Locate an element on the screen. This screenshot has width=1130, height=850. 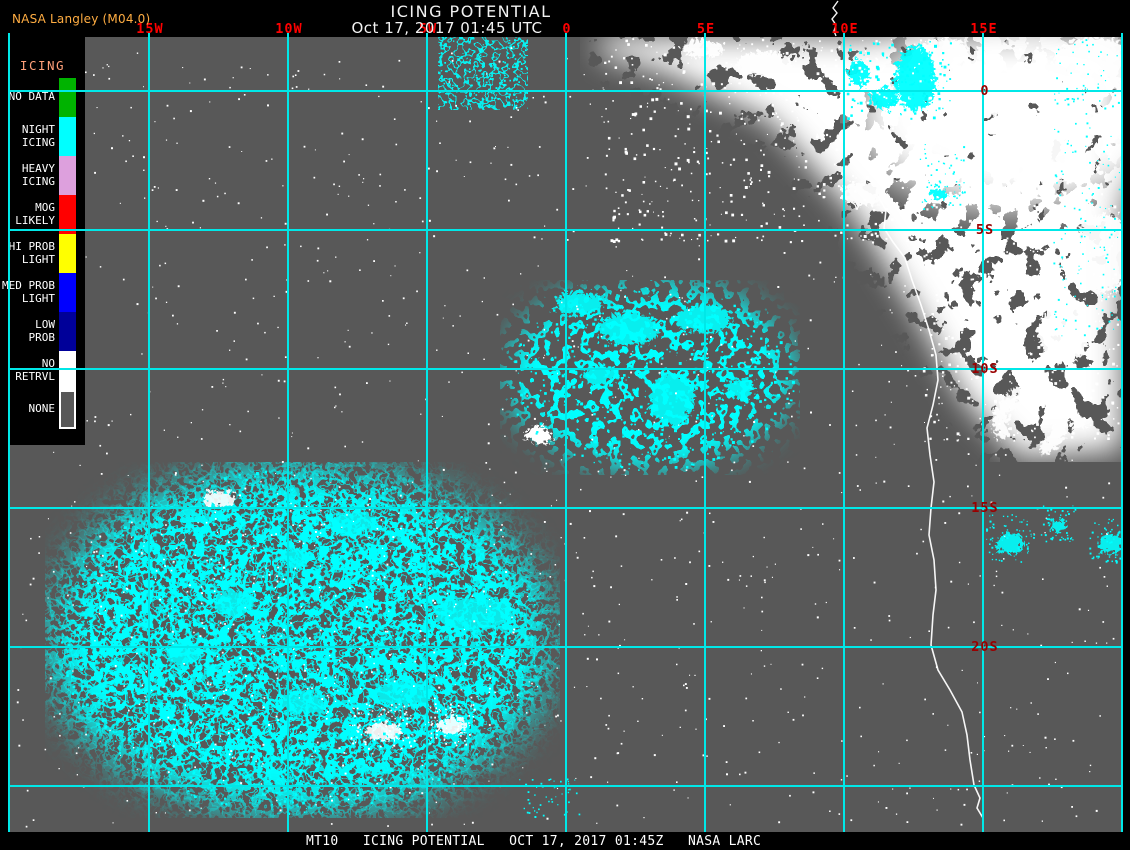
legend-entry-no-retrvl: NO RETRVL is located at coordinates (42, 370).